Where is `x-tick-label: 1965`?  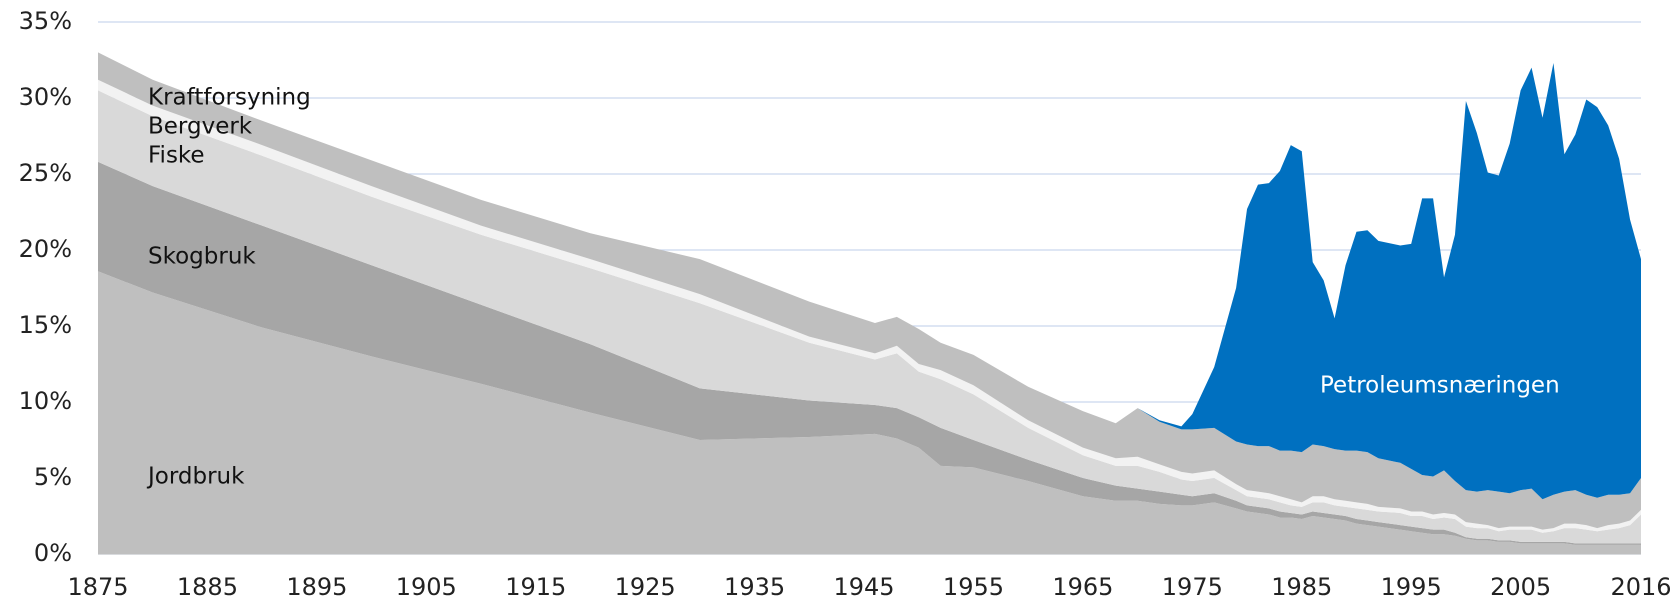
x-tick-label: 1965 is located at coordinates (1082, 587).